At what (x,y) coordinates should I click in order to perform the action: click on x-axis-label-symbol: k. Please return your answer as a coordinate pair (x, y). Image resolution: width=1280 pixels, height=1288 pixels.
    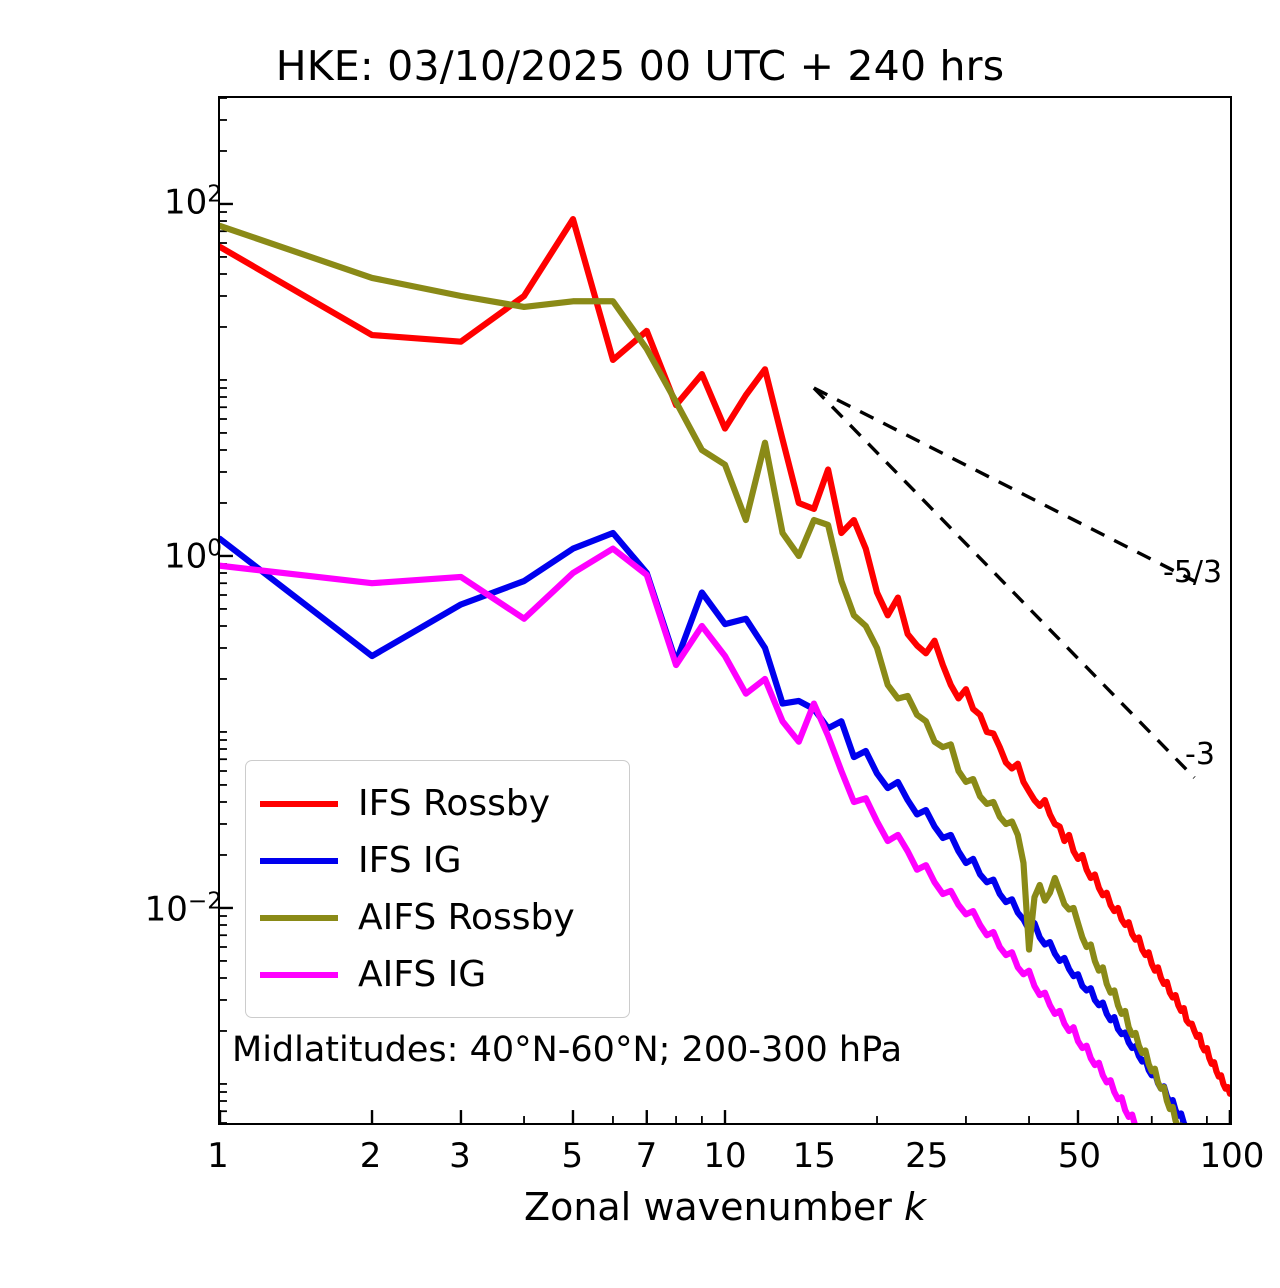
    Looking at the image, I should click on (914, 1207).